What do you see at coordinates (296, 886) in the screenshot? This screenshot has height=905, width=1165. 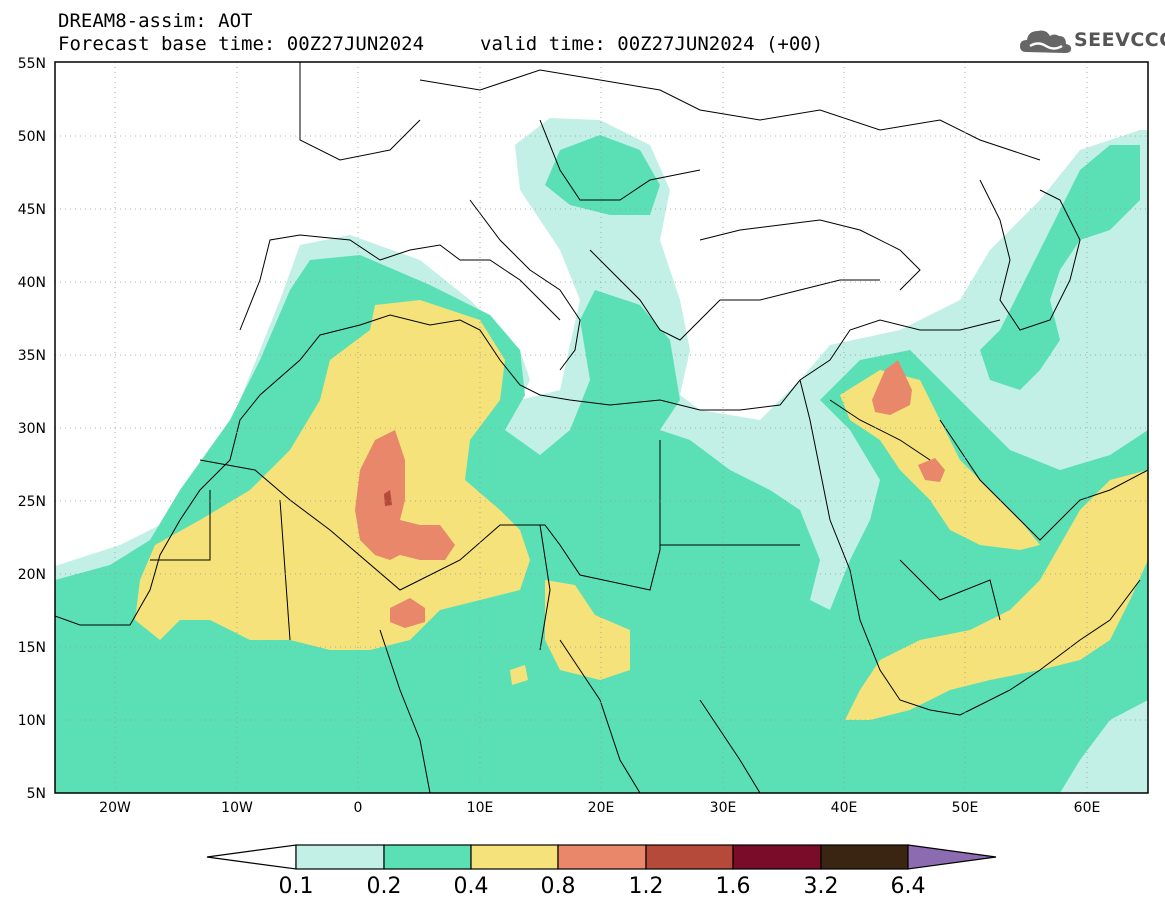 I see `legend-label: 0.1` at bounding box center [296, 886].